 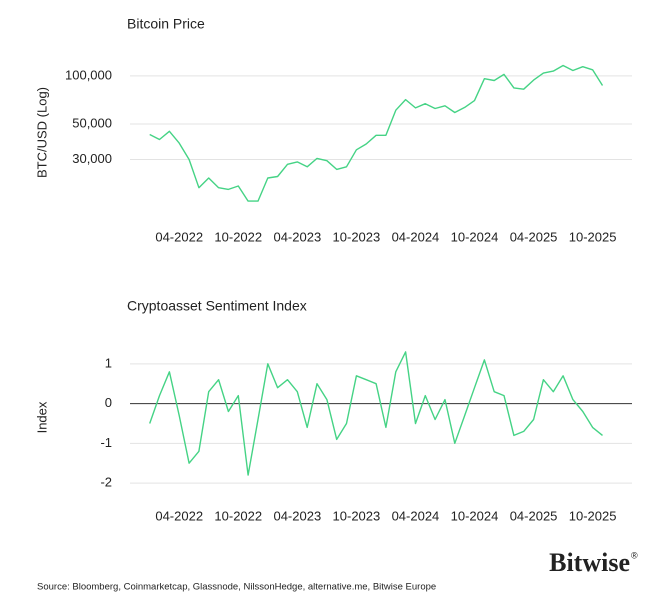 What do you see at coordinates (108, 362) in the screenshot?
I see `y-tick-label: 1` at bounding box center [108, 362].